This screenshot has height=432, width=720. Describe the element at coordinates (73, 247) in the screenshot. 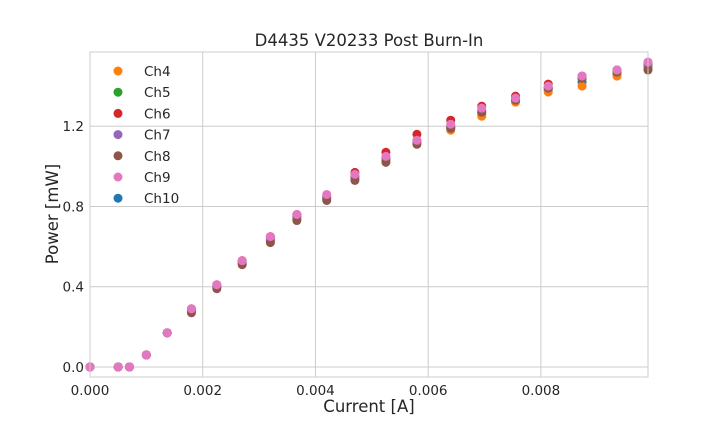

I see `y-axis-ticks: 0.0 0.4 0.8 1.2` at that location.